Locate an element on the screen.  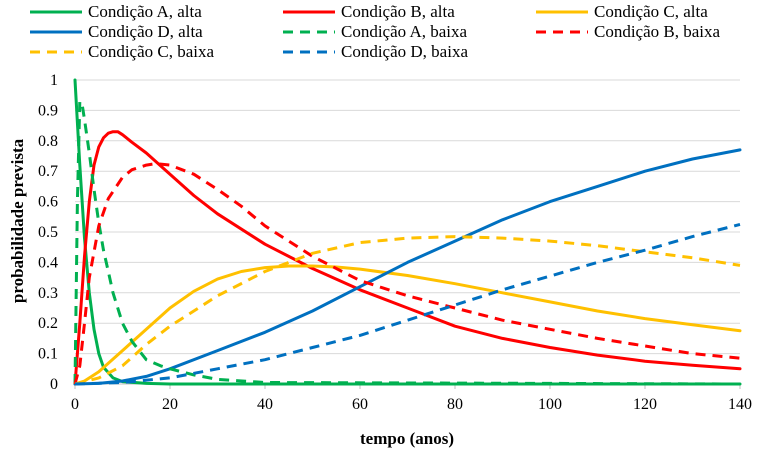
legend-label: Condição C, baixa is located at coordinates (151, 51).